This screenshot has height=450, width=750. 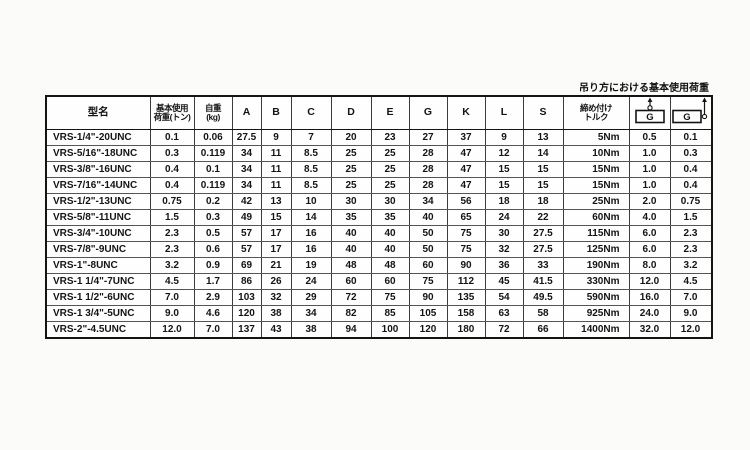 What do you see at coordinates (390, 169) in the screenshot?
I see `cell-E: 25` at bounding box center [390, 169].